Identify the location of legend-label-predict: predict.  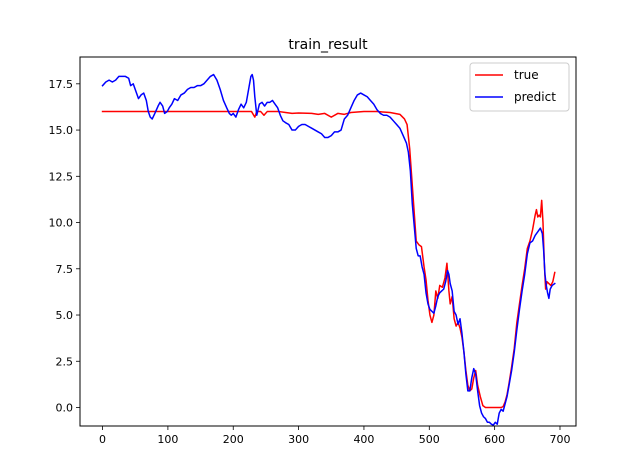
(535, 97).